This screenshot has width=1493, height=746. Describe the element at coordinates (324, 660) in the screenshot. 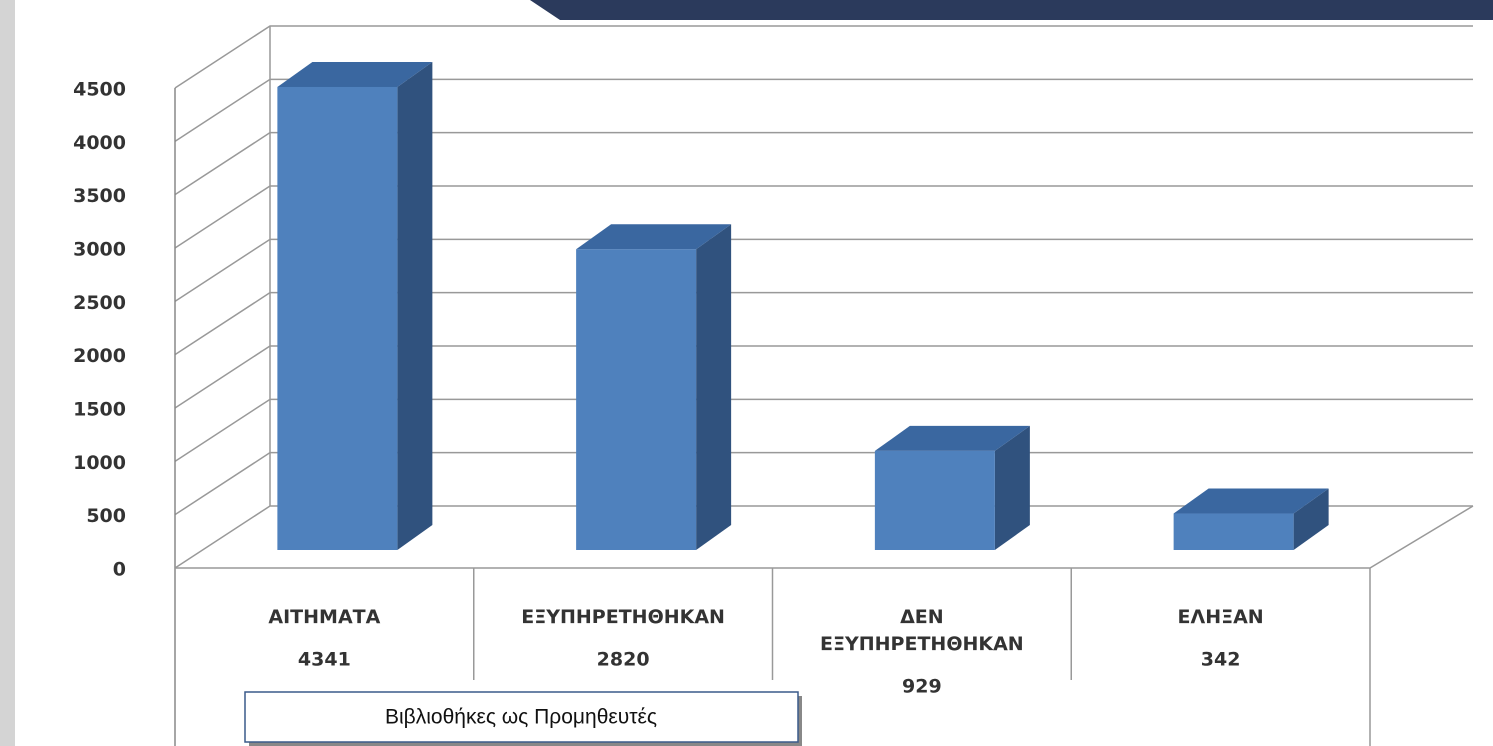

I see `value-label: 4341` at that location.